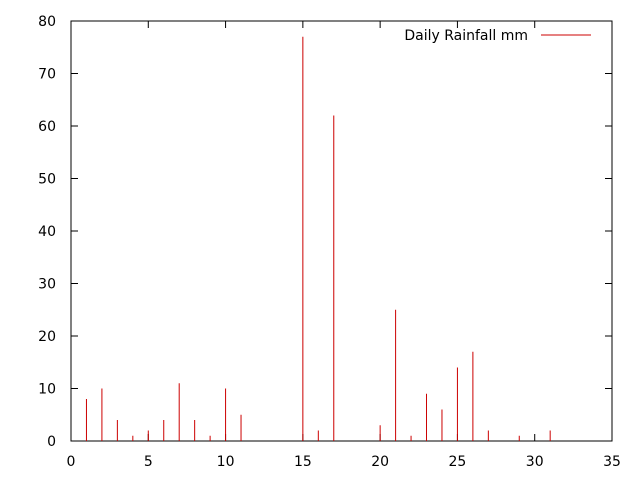 The height and width of the screenshot is (480, 640). I want to click on x-tick-label: 30, so click(535, 462).